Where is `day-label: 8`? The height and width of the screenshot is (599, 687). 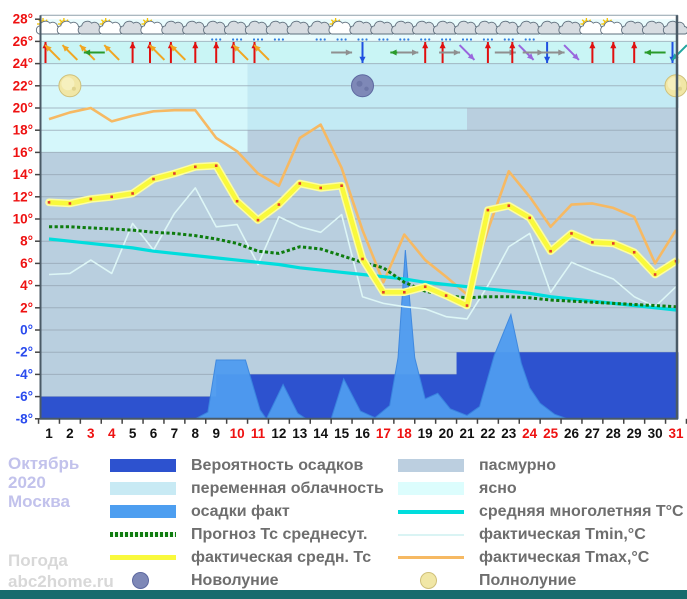
day-label: 8 is located at coordinates (196, 433).